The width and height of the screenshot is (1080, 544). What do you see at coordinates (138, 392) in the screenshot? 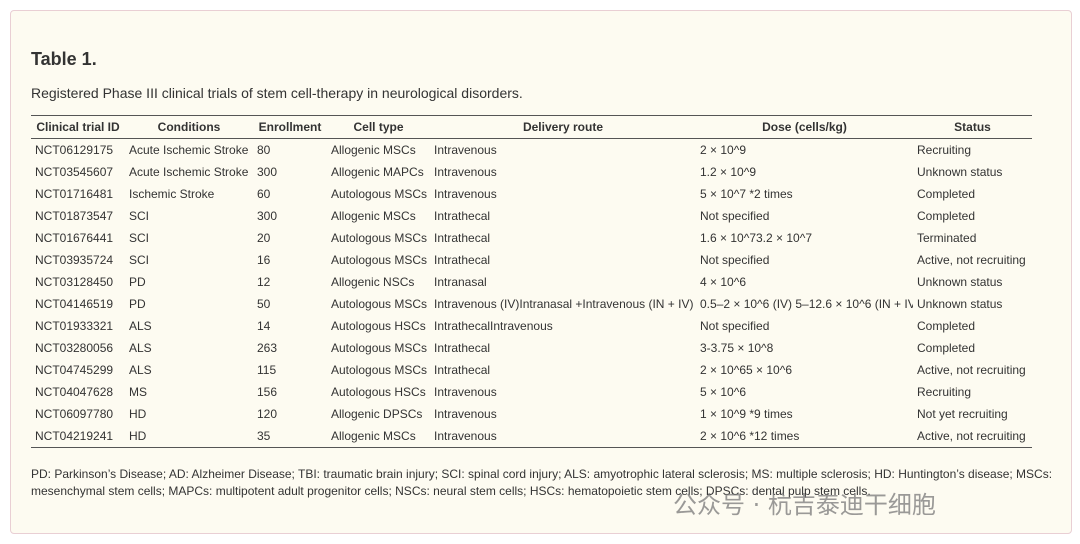
I see `table-cell: MS` at bounding box center [138, 392].